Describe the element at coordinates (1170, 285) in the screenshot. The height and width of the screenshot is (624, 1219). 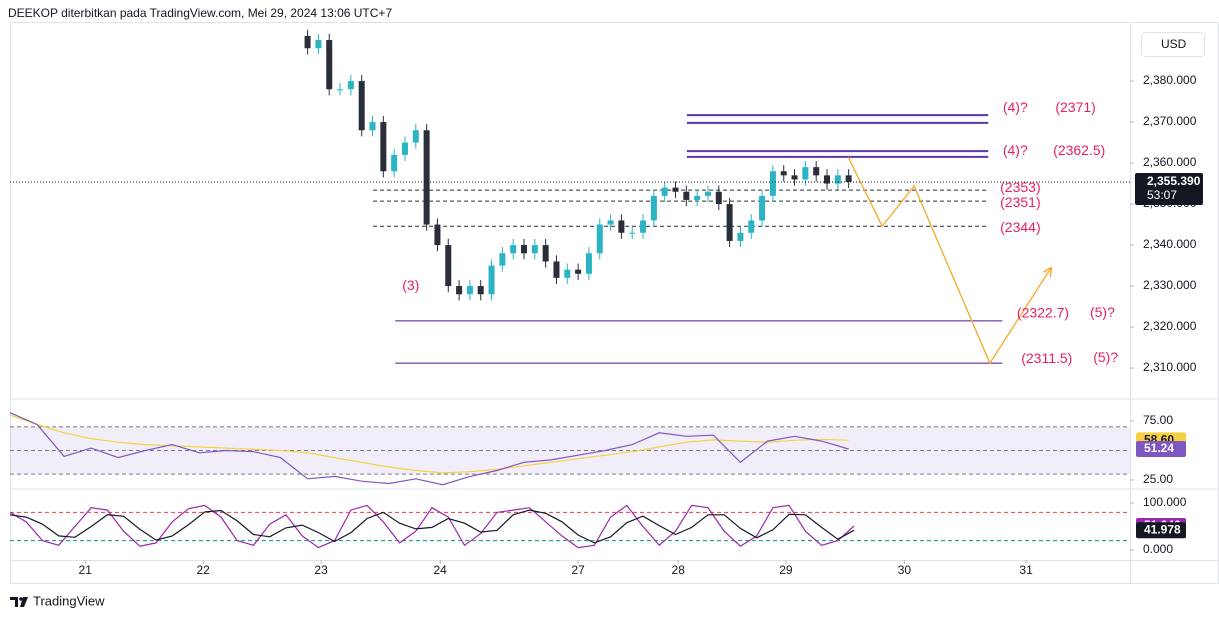
I see `y-tick-label: 2,330.000` at that location.